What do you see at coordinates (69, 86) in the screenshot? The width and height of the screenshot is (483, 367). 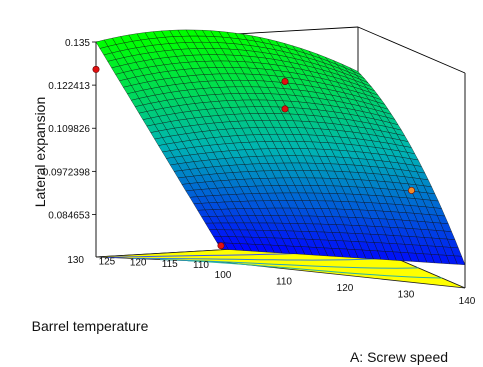 I see `z-tick-label: 0.122413` at bounding box center [69, 86].